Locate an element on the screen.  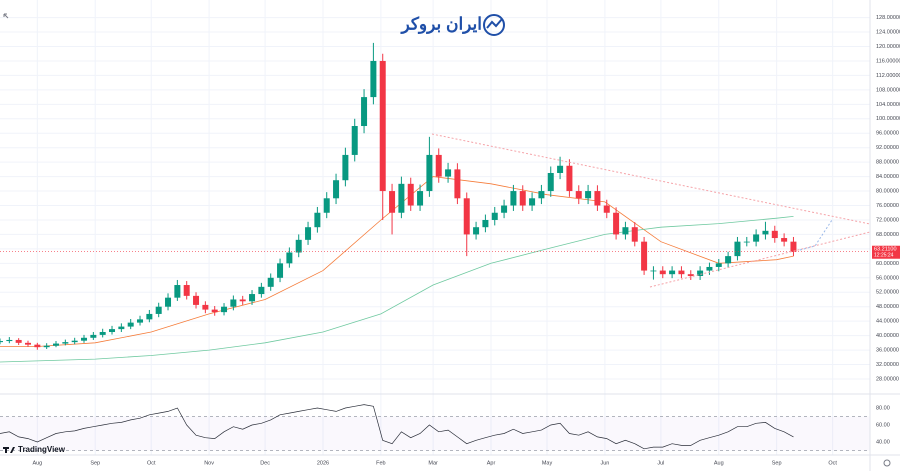
y-tick-label: 108.00000 is located at coordinates (888, 90).